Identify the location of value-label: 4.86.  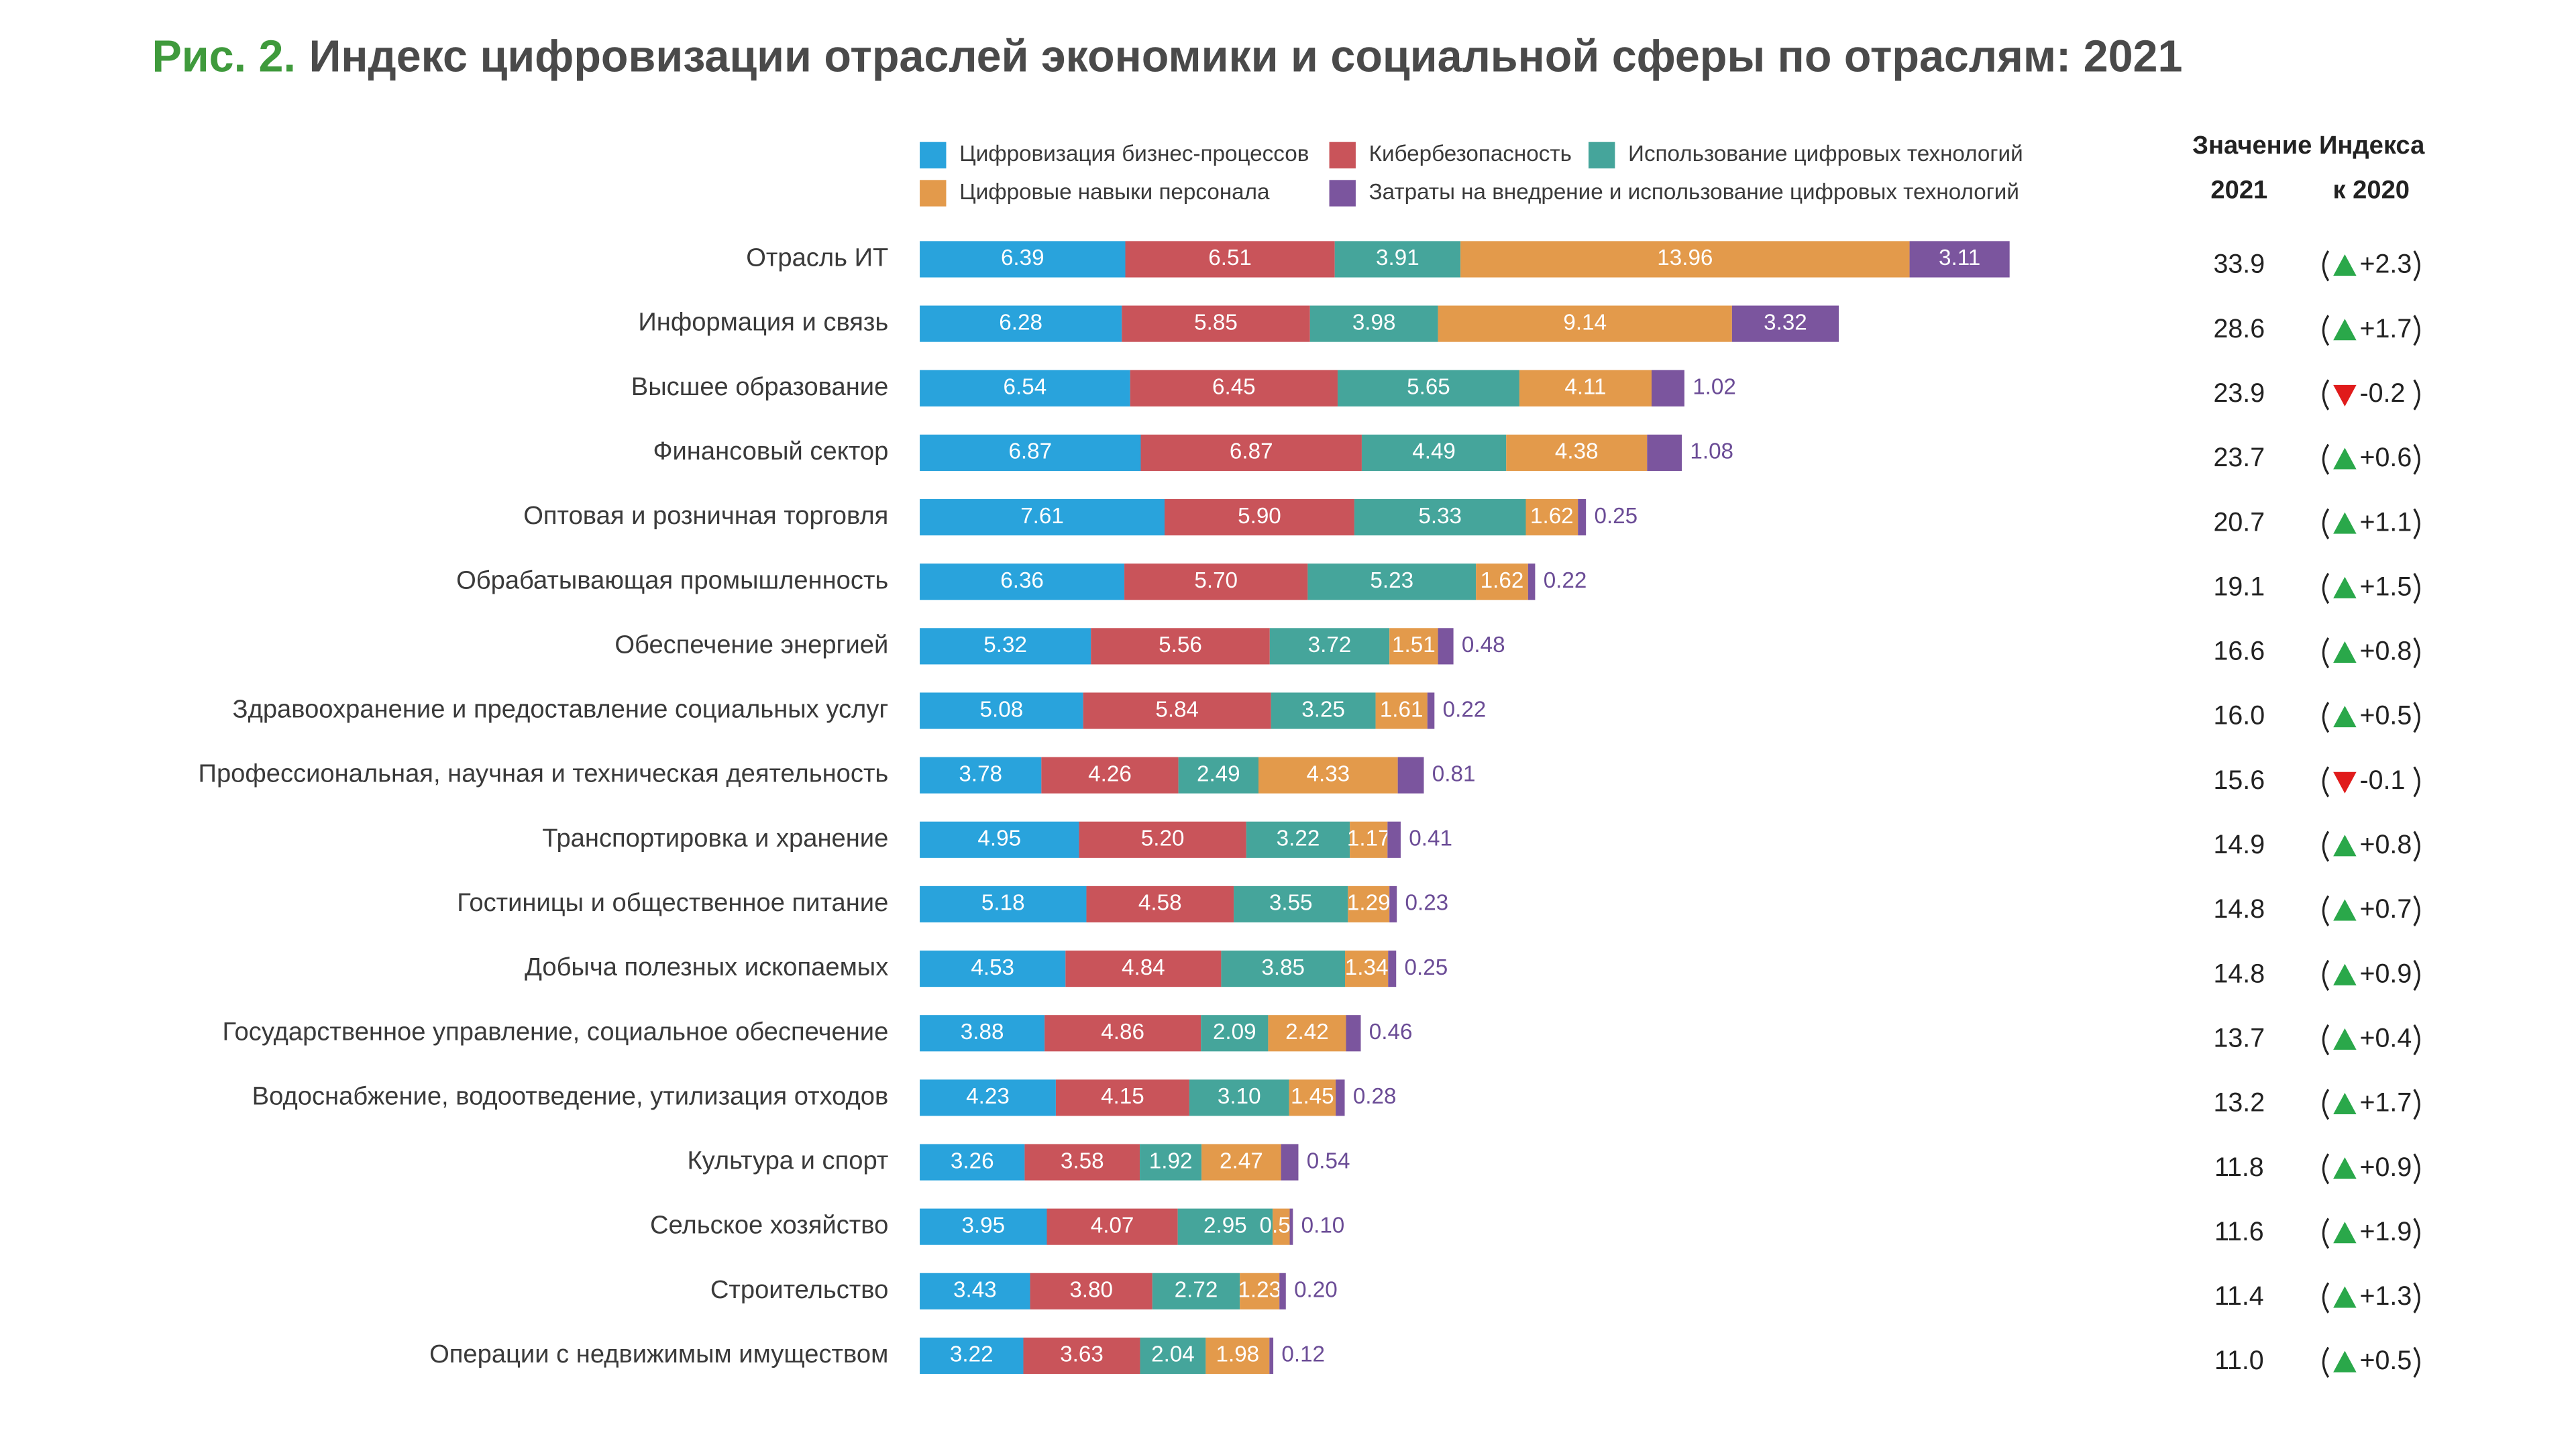
(1122, 1032).